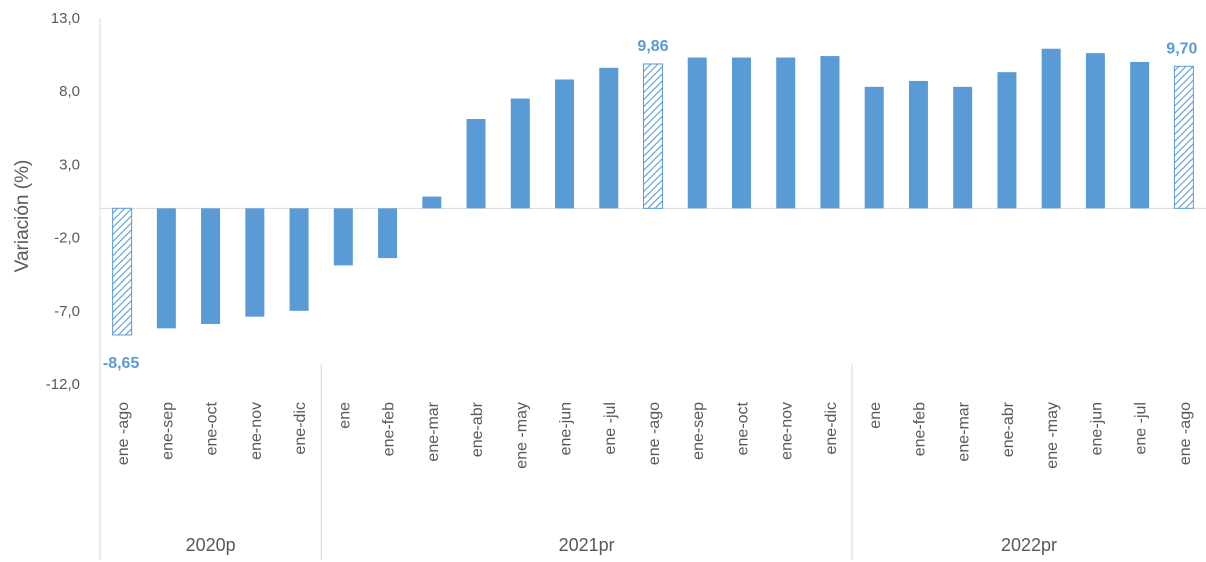 This screenshot has width=1206, height=562. I want to click on group-label: 2020p, so click(211, 545).